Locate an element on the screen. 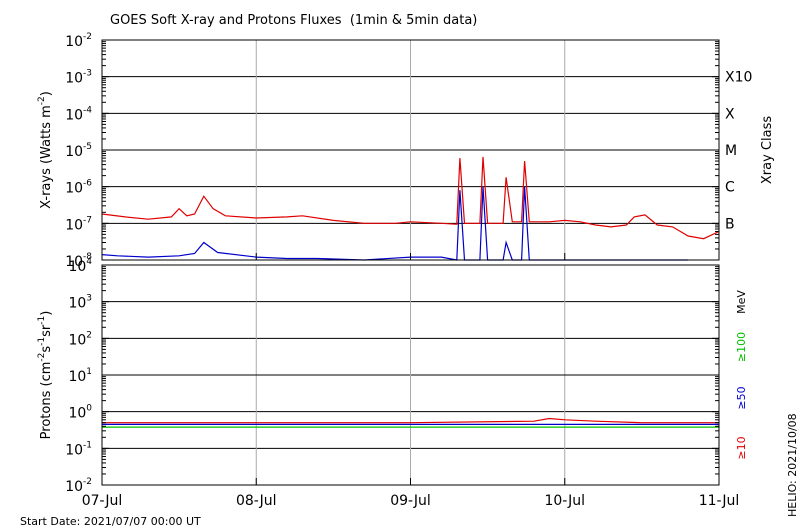  proton-y-axis-label: Protons (cm-2s-1sr-1) is located at coordinates (45, 375).